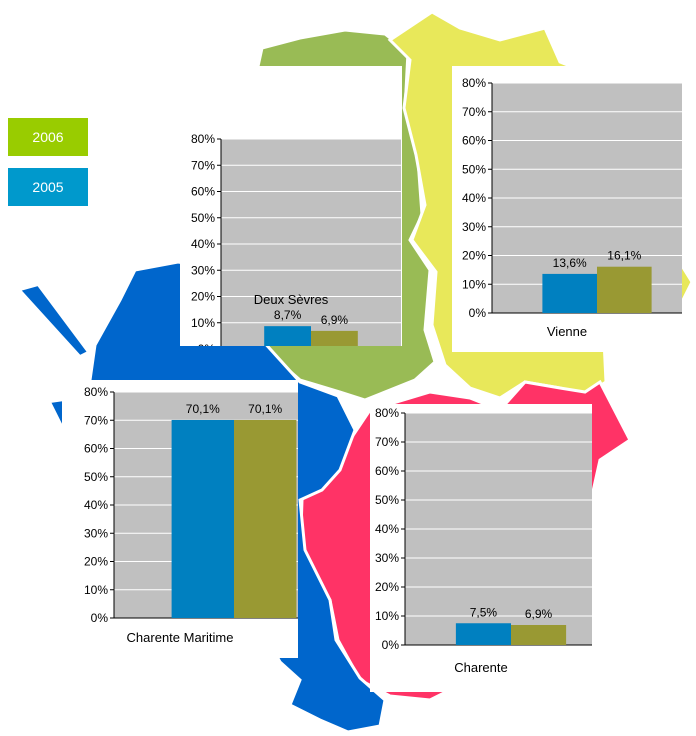 This screenshot has width=696, height=736. I want to click on chart-deux-sevres-y-tick-label: 10%, so click(203, 323).